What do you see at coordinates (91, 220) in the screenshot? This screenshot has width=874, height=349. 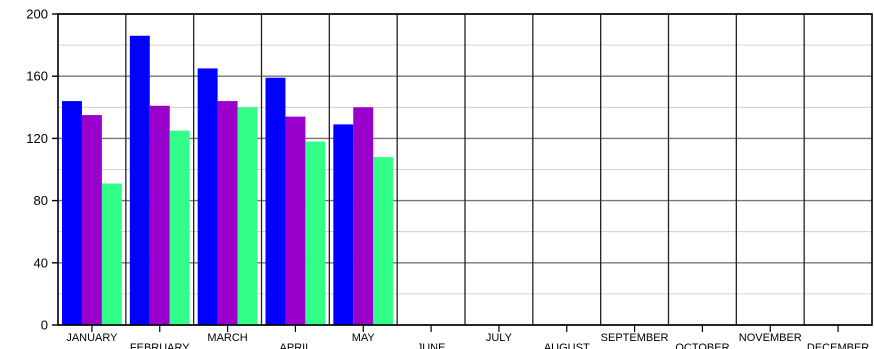 I see `bar-s2-january` at bounding box center [91, 220].